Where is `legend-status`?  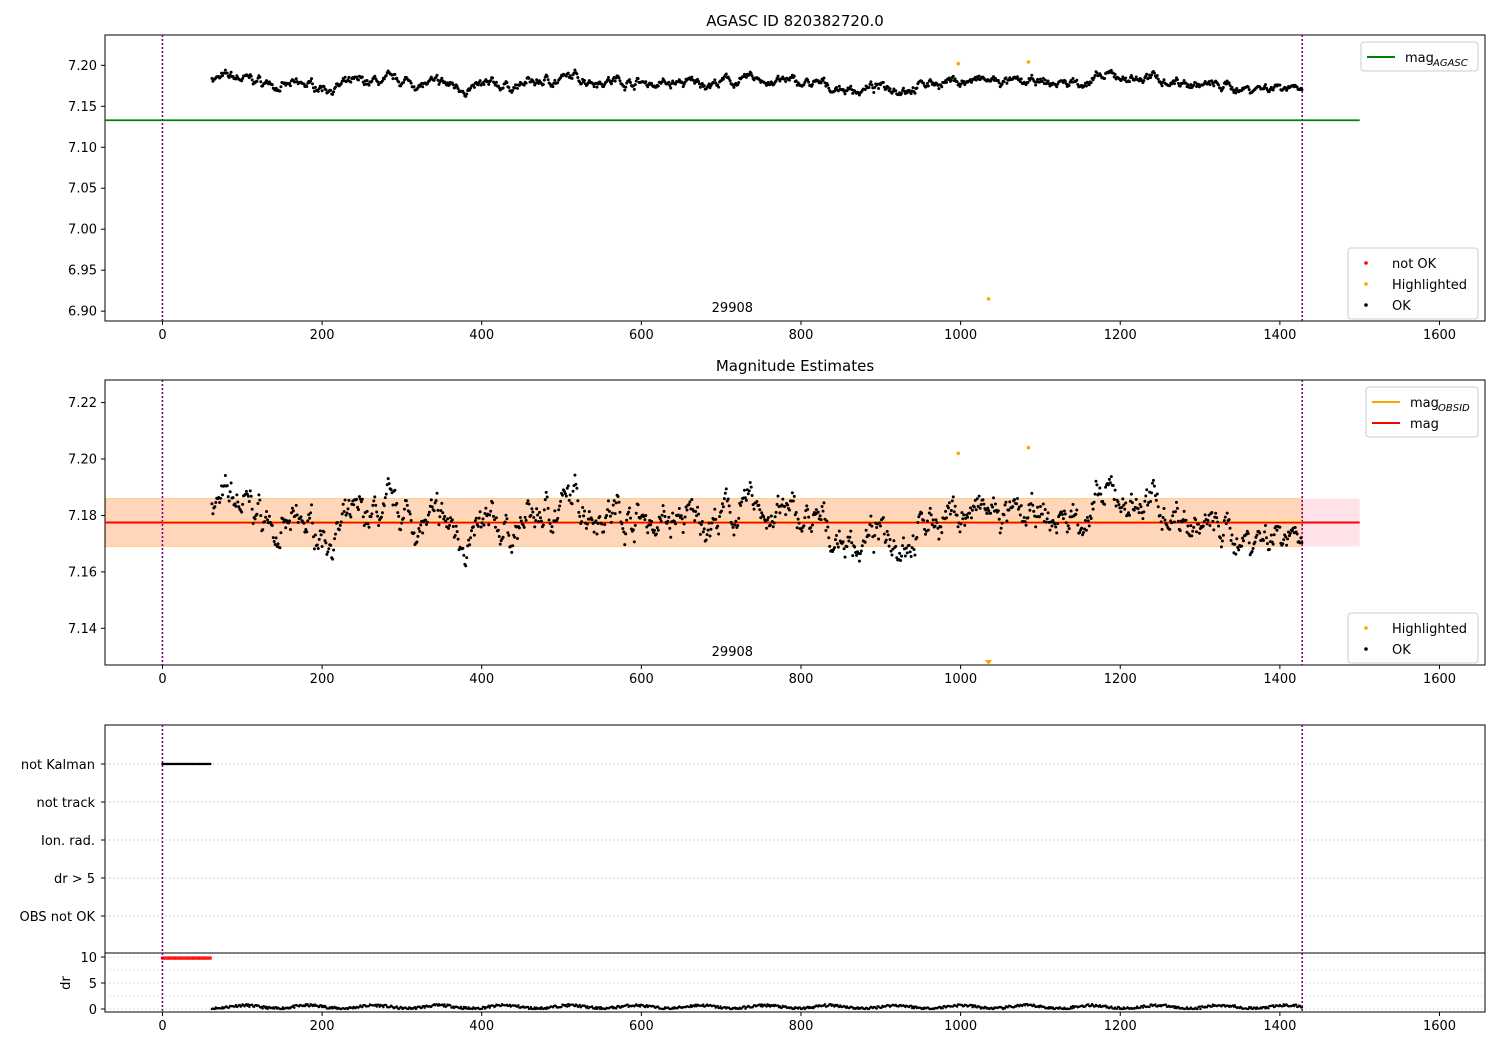
legend-status is located at coordinates (1413, 638).